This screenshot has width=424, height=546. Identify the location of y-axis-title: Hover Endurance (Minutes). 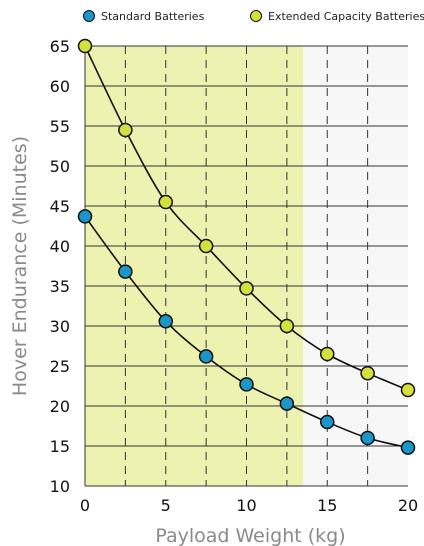
(20, 266).